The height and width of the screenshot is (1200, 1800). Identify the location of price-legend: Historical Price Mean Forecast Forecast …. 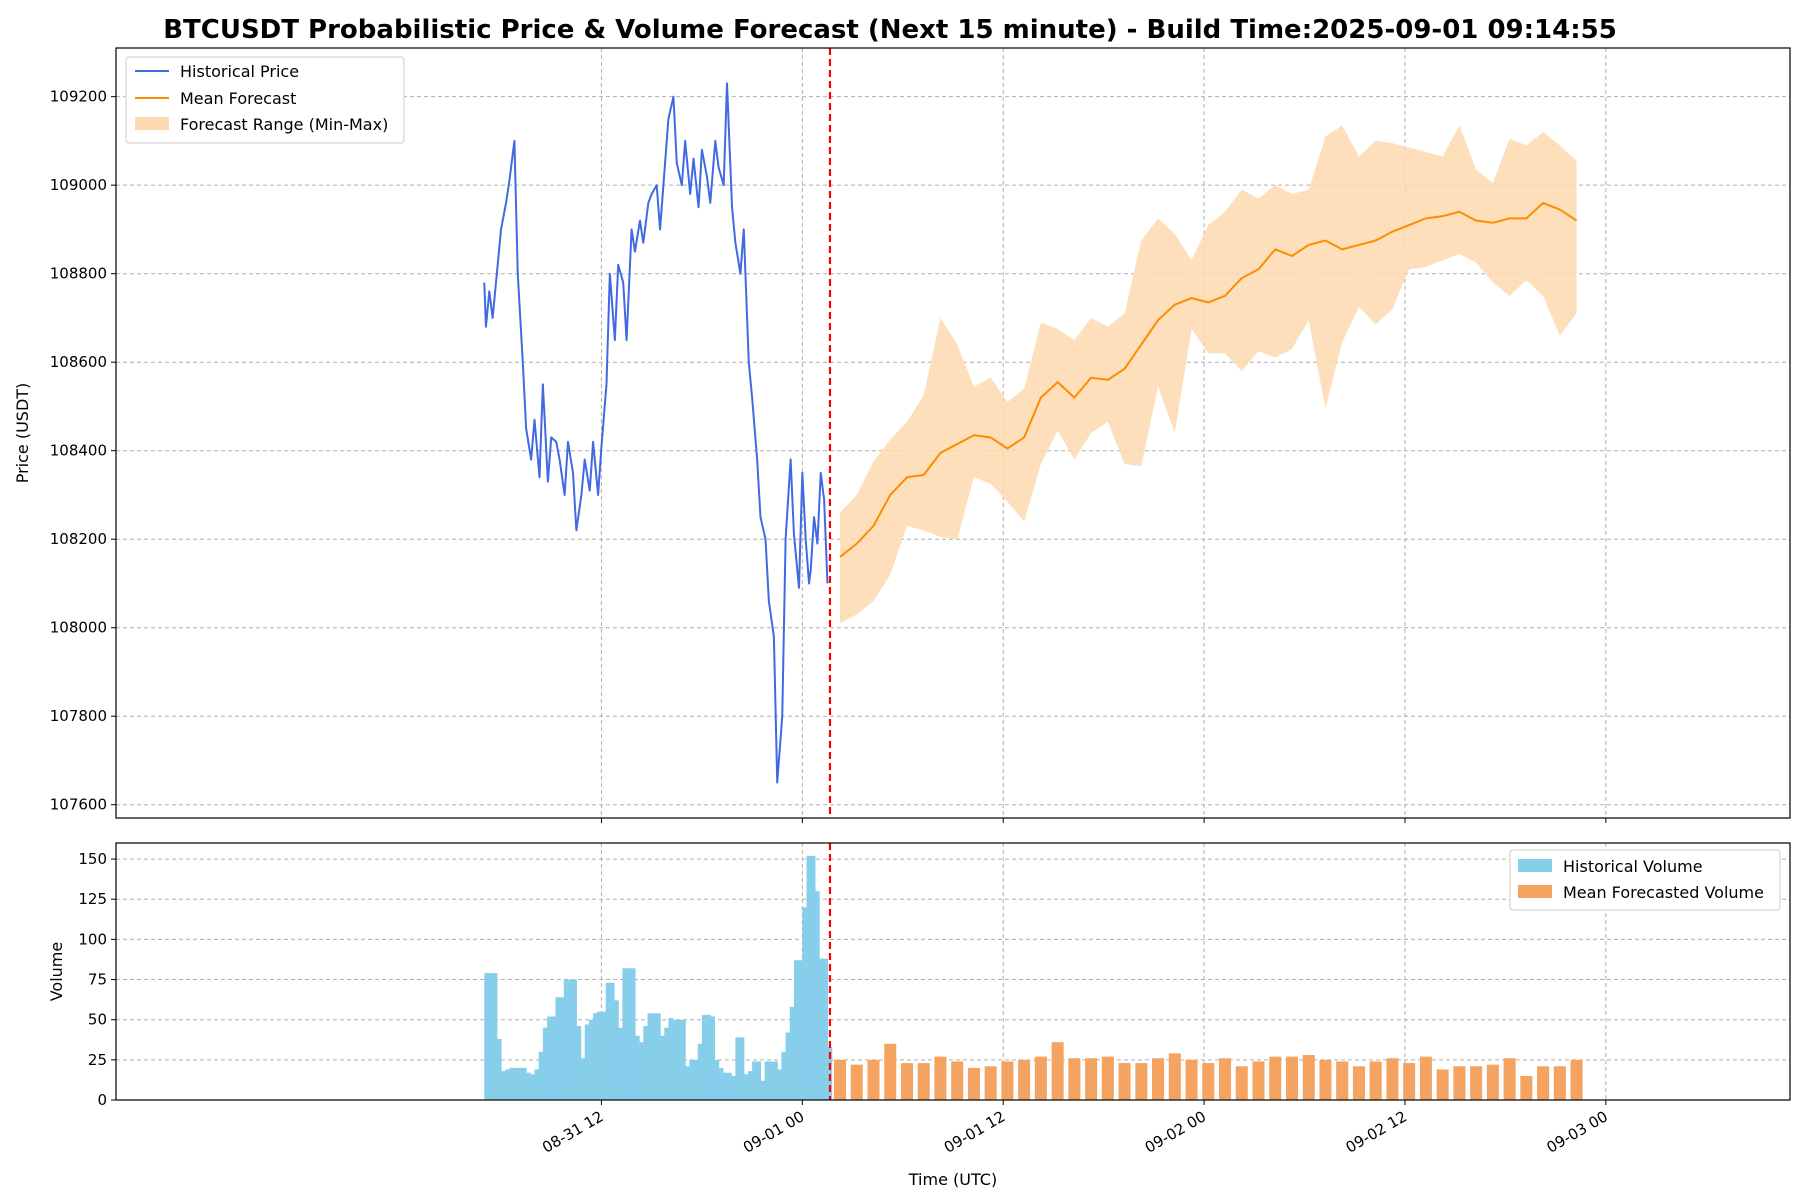
(265, 100).